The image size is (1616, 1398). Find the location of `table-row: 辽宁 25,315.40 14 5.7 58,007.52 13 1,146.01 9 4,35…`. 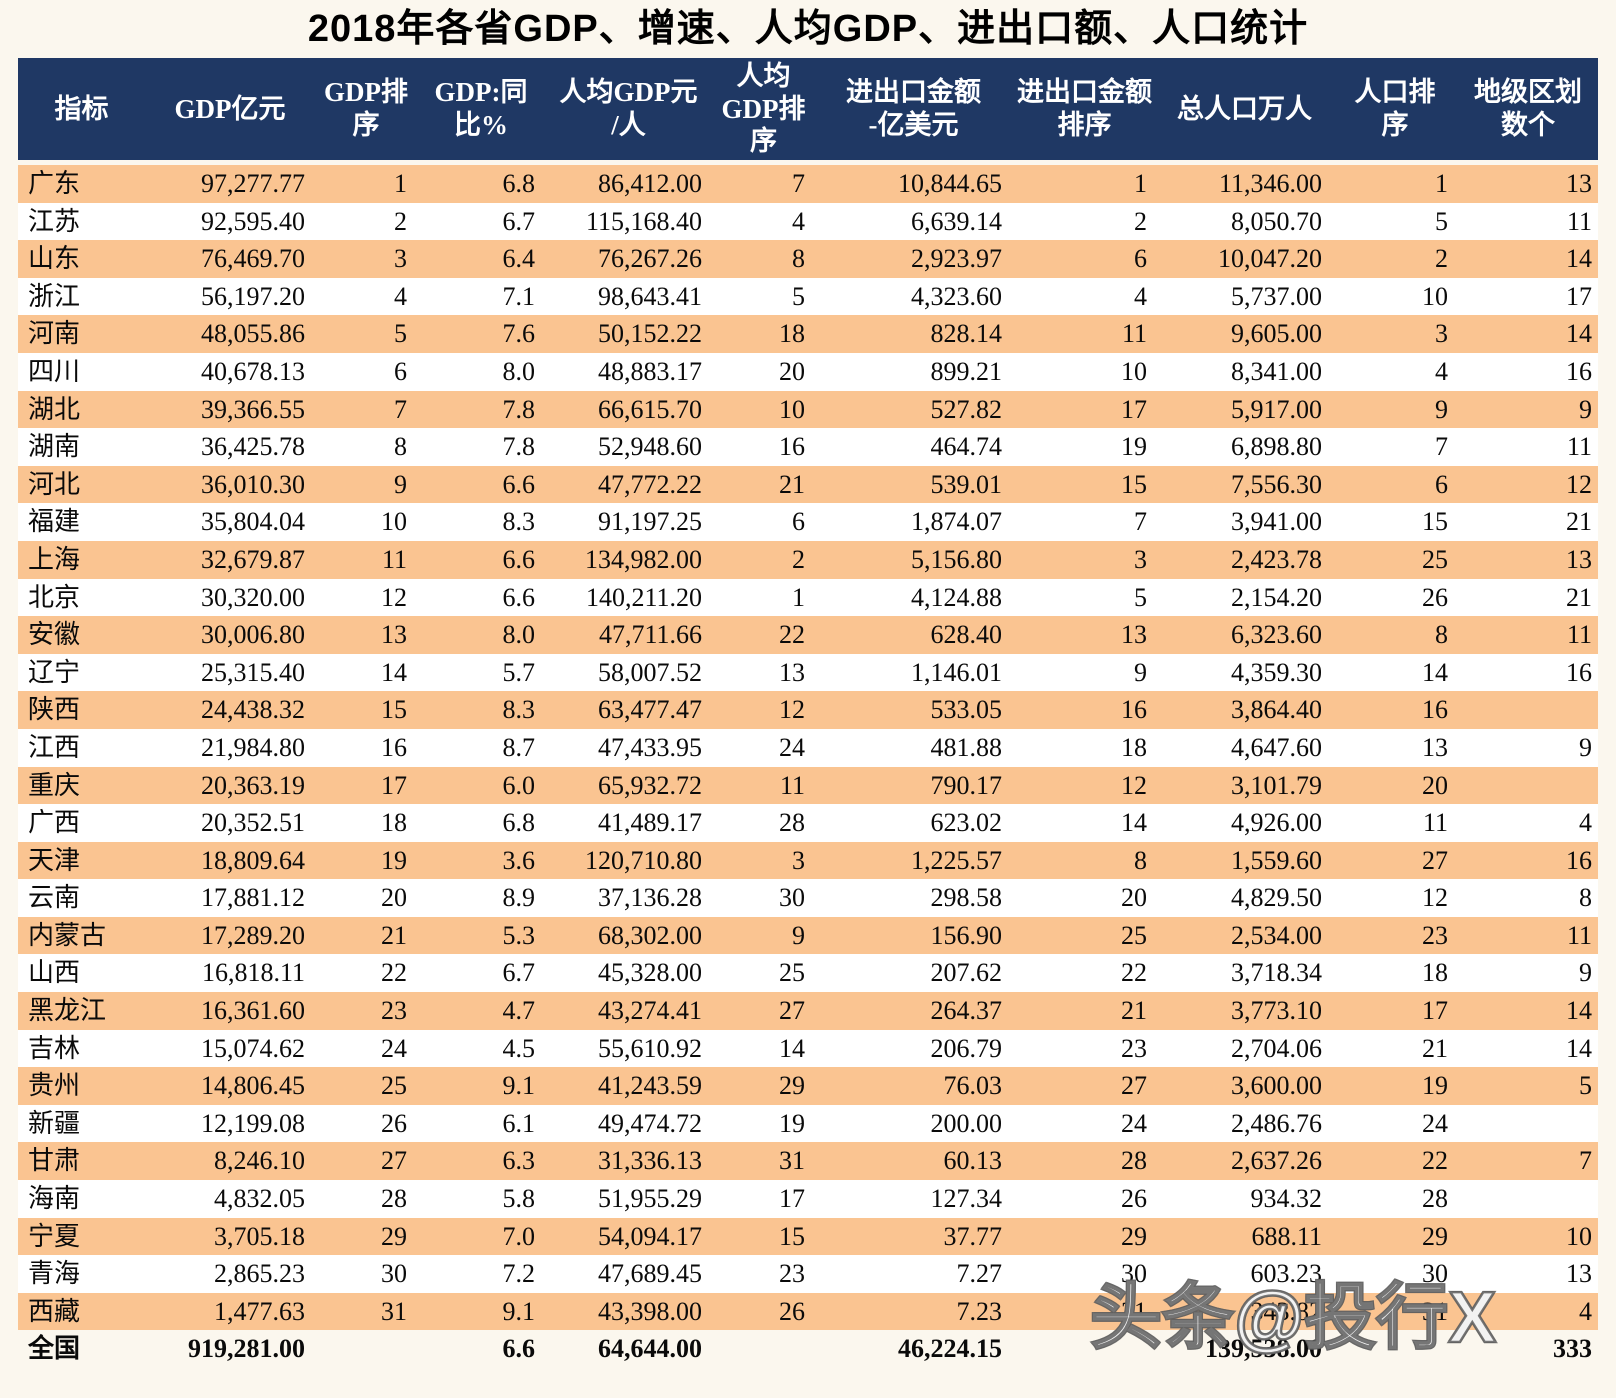

table-row: 辽宁 25,315.40 14 5.7 58,007.52 13 1,146.01 9 4,35… is located at coordinates (808, 672).